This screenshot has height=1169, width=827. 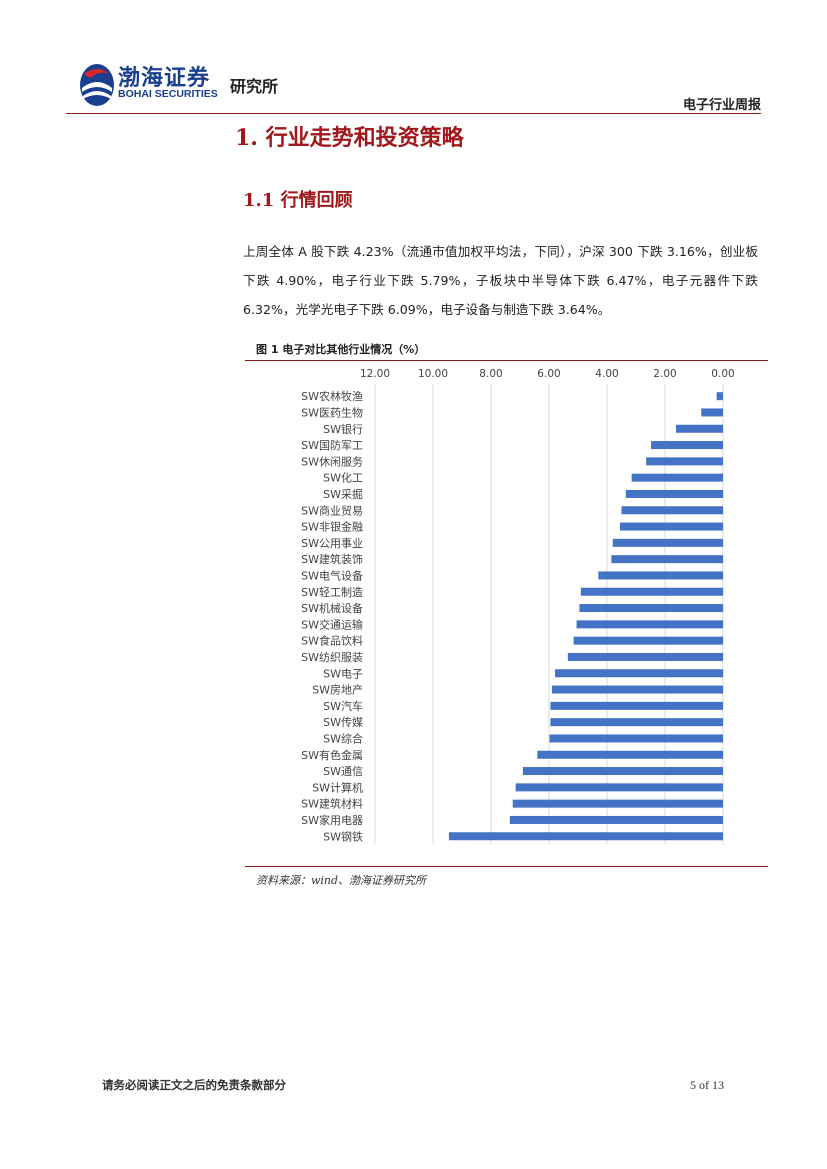 What do you see at coordinates (664, 374) in the screenshot?
I see `x-tick-label: 2.00` at bounding box center [664, 374].